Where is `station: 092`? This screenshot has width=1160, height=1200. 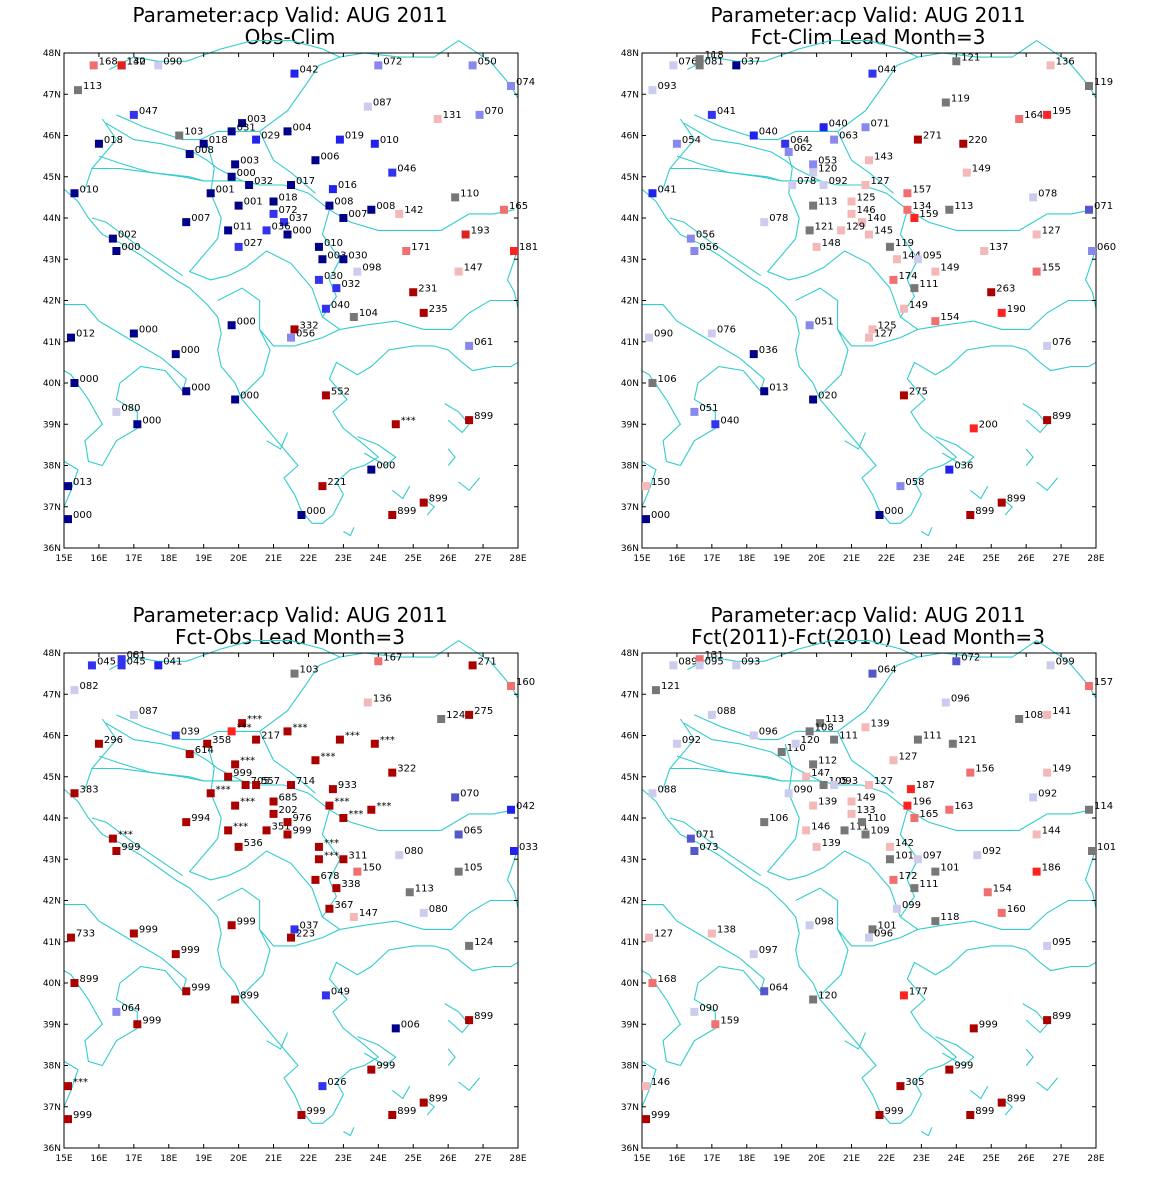 station: 092 is located at coordinates (987, 853).